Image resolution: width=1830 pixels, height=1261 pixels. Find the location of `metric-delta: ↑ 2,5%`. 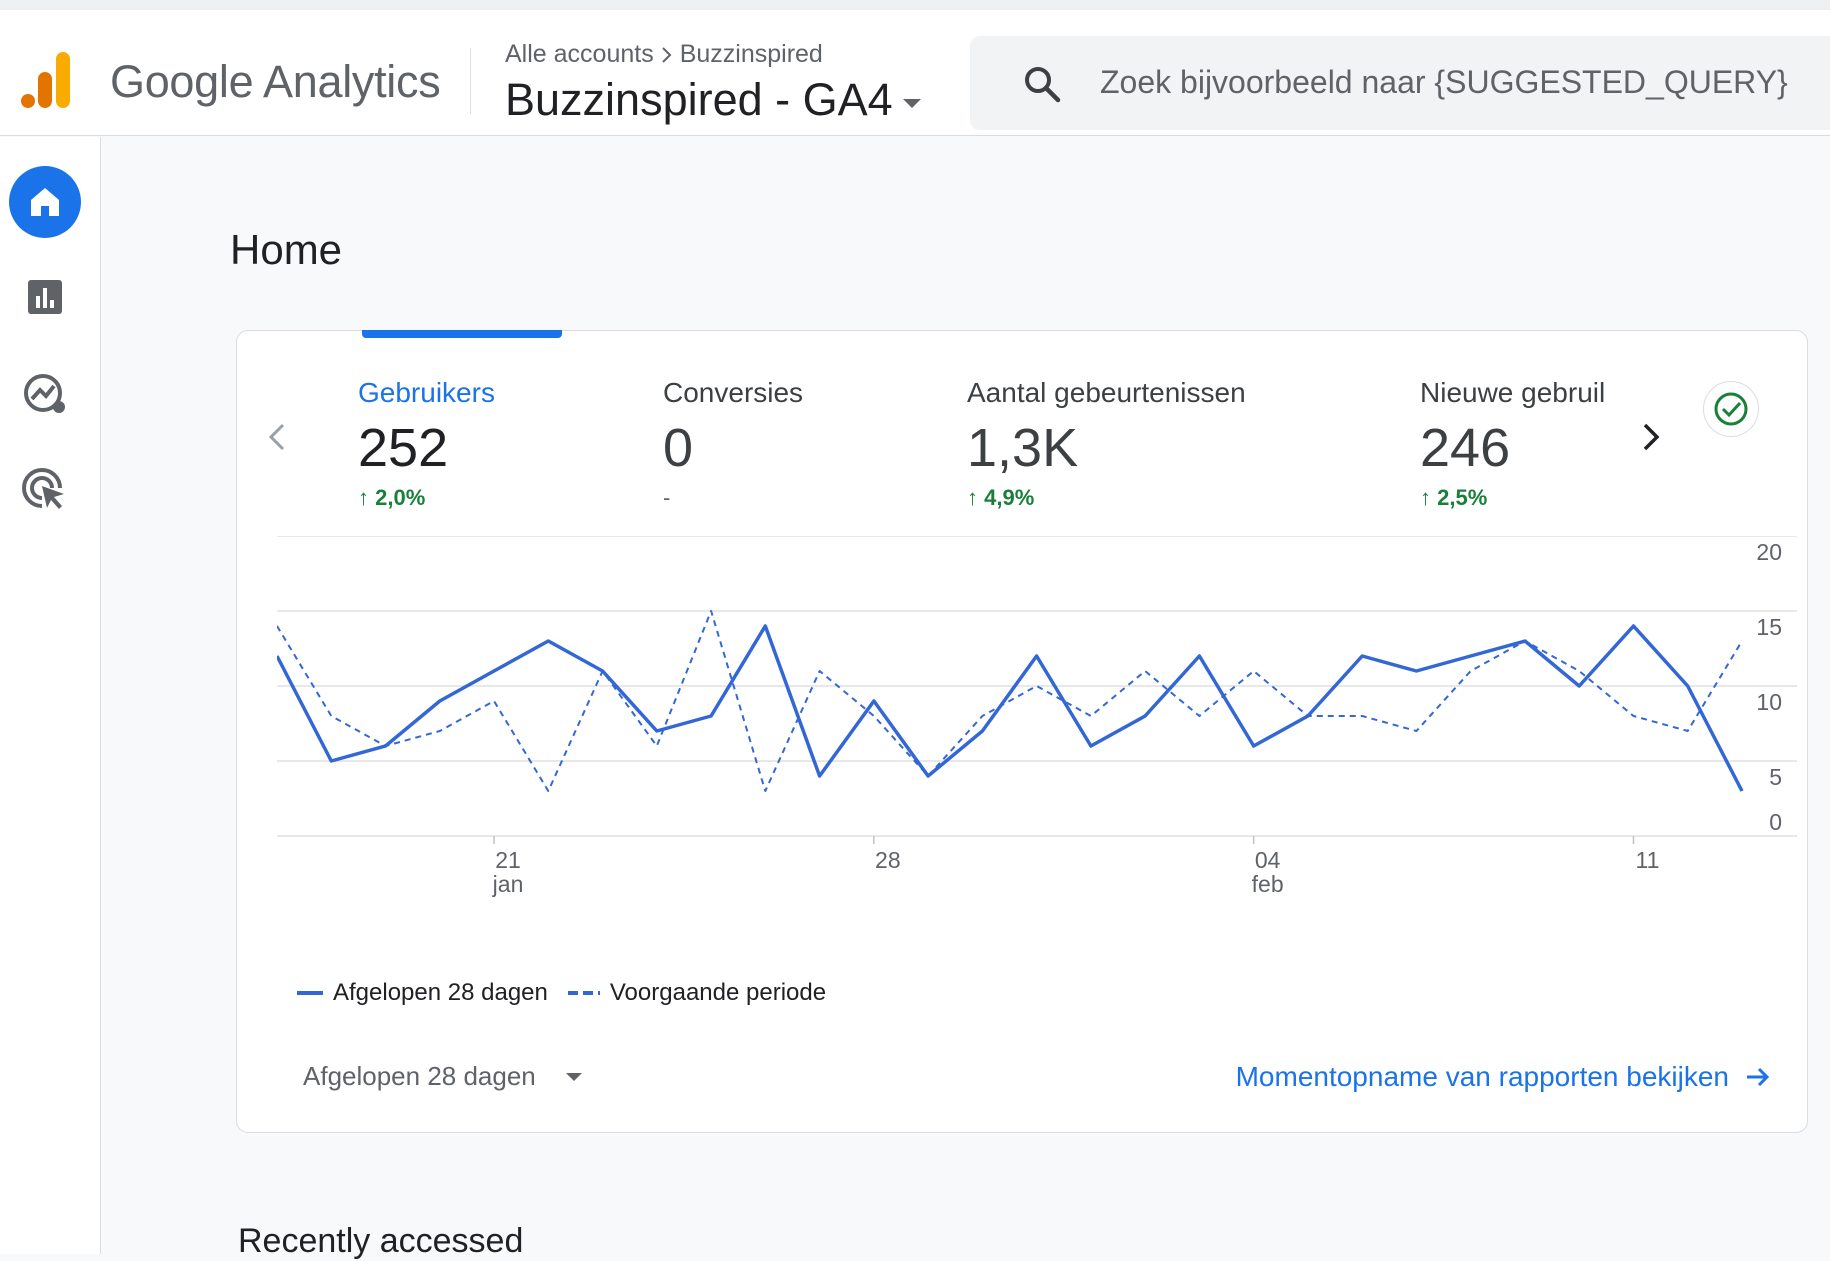

metric-delta: ↑ 2,5% is located at coordinates (1454, 497).